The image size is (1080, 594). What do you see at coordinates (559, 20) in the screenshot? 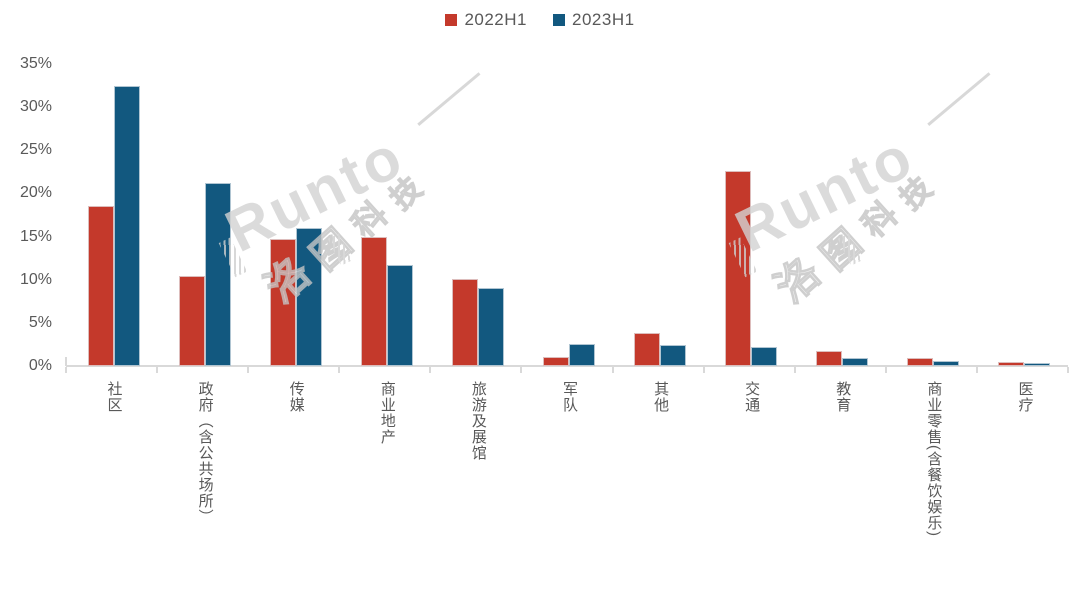
I see `legend-swatch-2023h1` at bounding box center [559, 20].